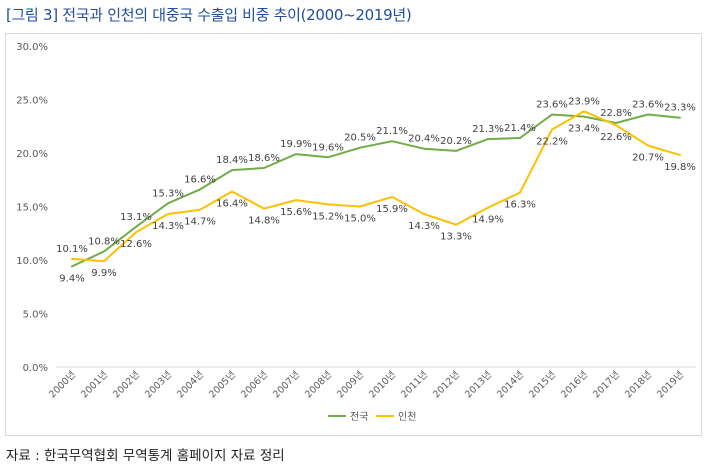 The image size is (712, 469). What do you see at coordinates (520, 128) in the screenshot?
I see `data-label: 21.4%` at bounding box center [520, 128].